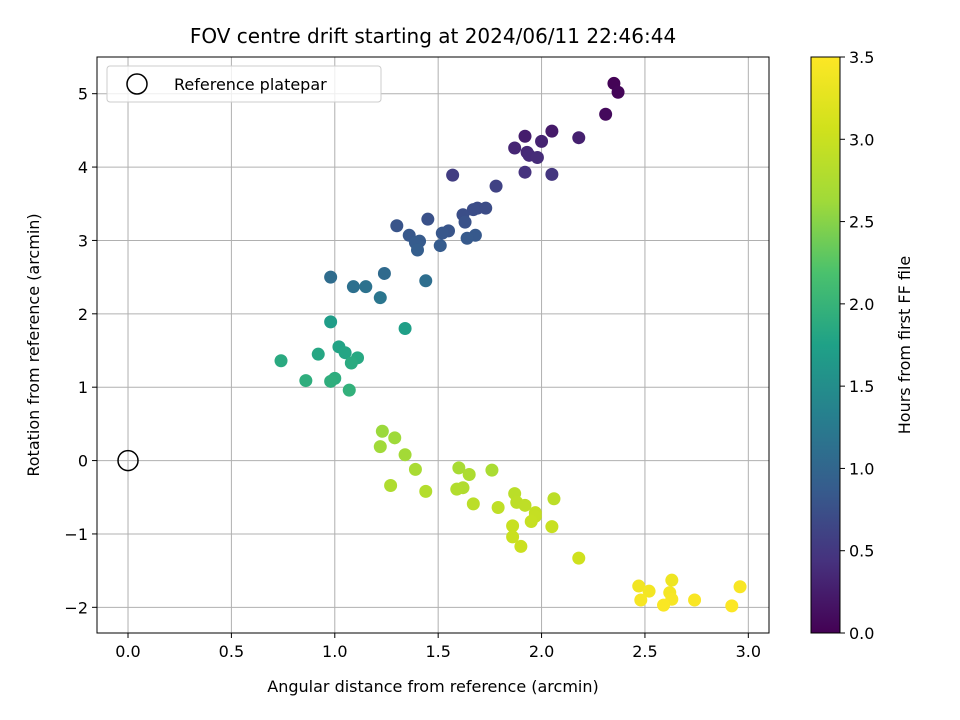  I want to click on x-axis-ticks: 0.0 0.5 1.0 1.5 2.0 2.5 3.0, so click(438, 647).